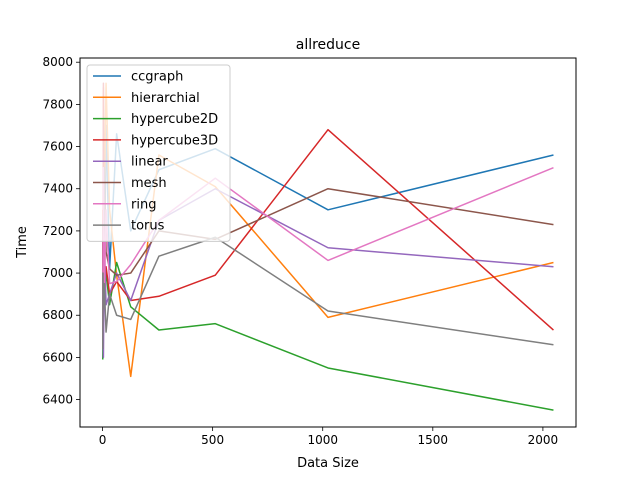  I want to click on y-tick-label: 6400, so click(57, 400).